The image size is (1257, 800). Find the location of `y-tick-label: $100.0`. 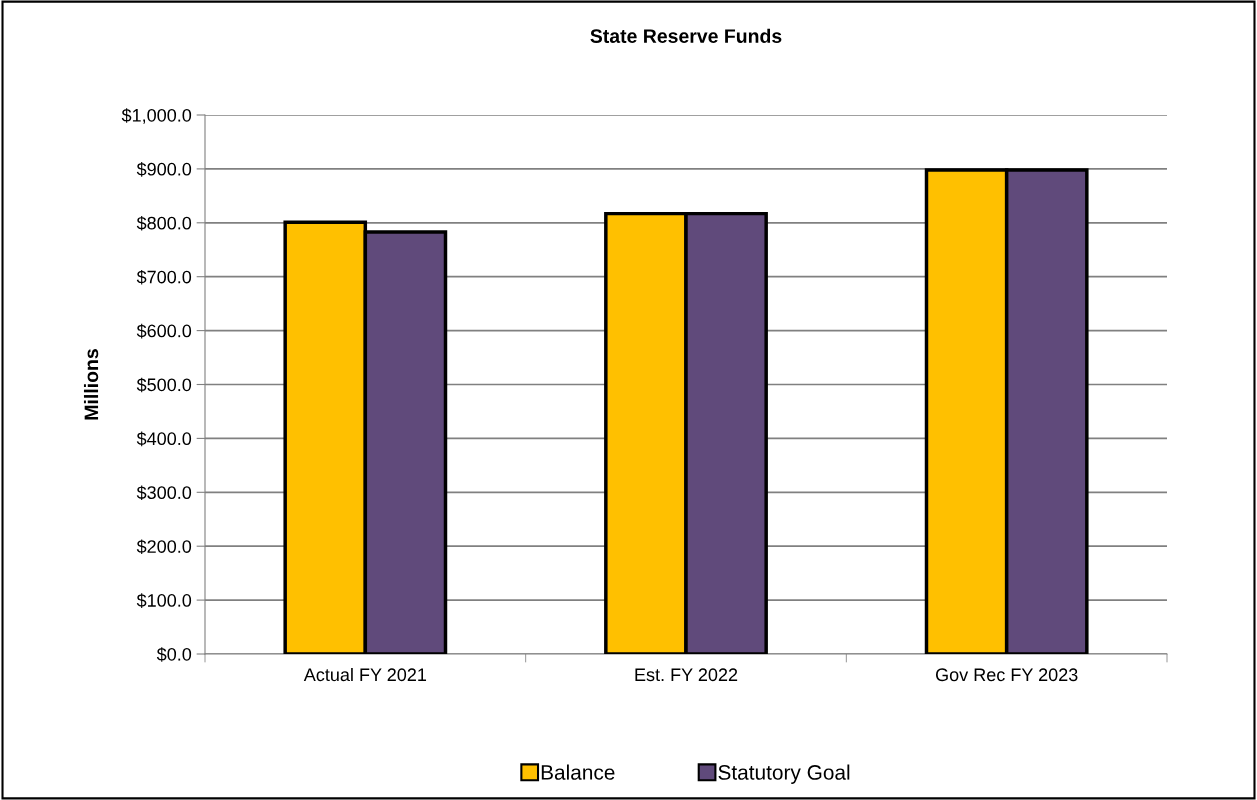

y-tick-label: $100.0 is located at coordinates (164, 600).